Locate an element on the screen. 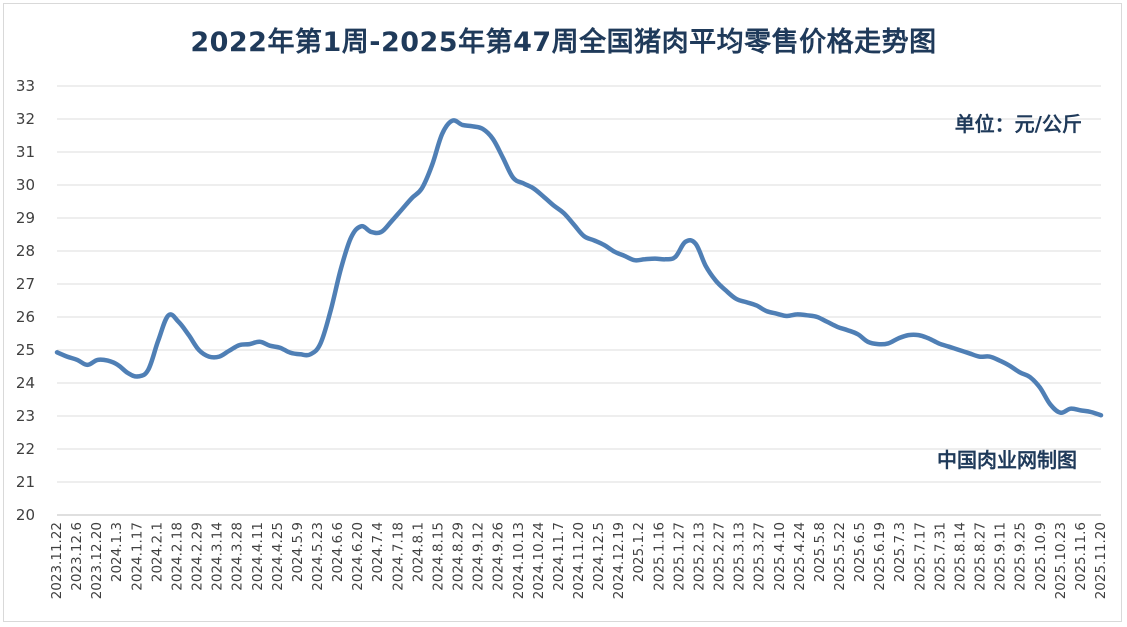 The height and width of the screenshot is (627, 1127). y-tick-label: 20 is located at coordinates (25, 515).